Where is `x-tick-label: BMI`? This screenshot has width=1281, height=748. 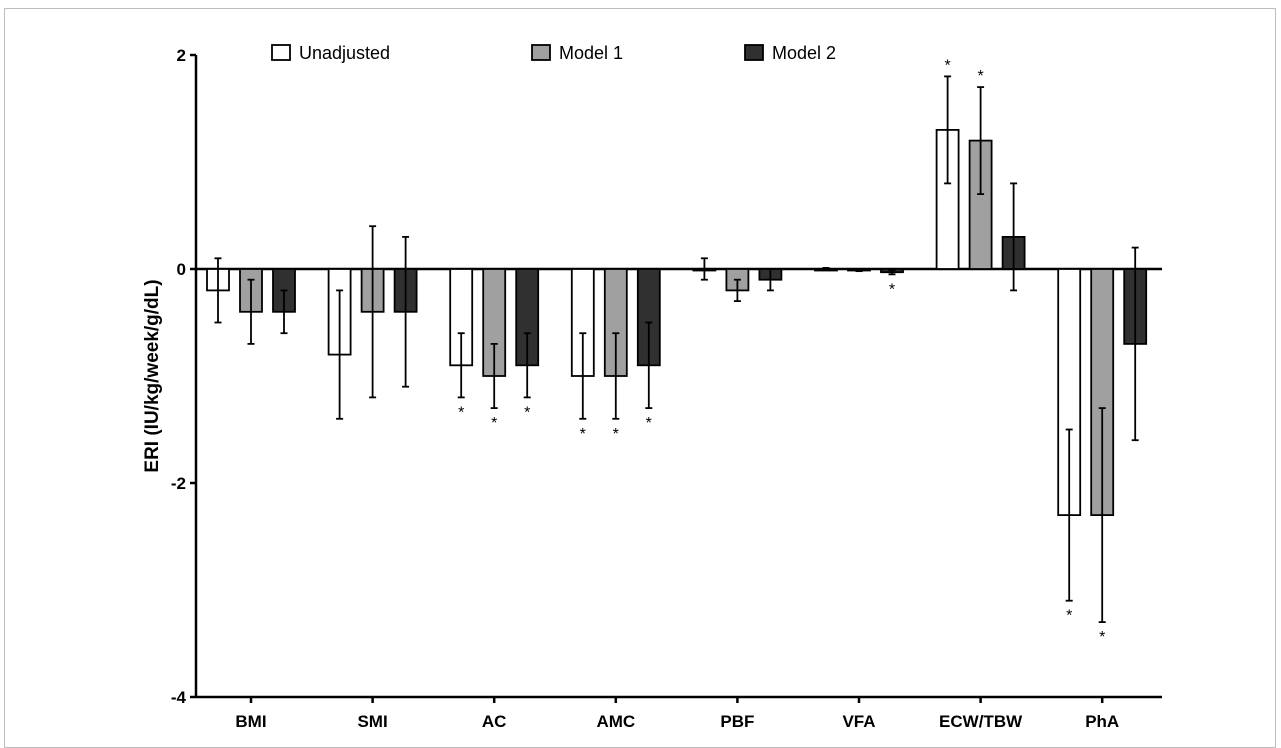 x-tick-label: BMI is located at coordinates (250, 721).